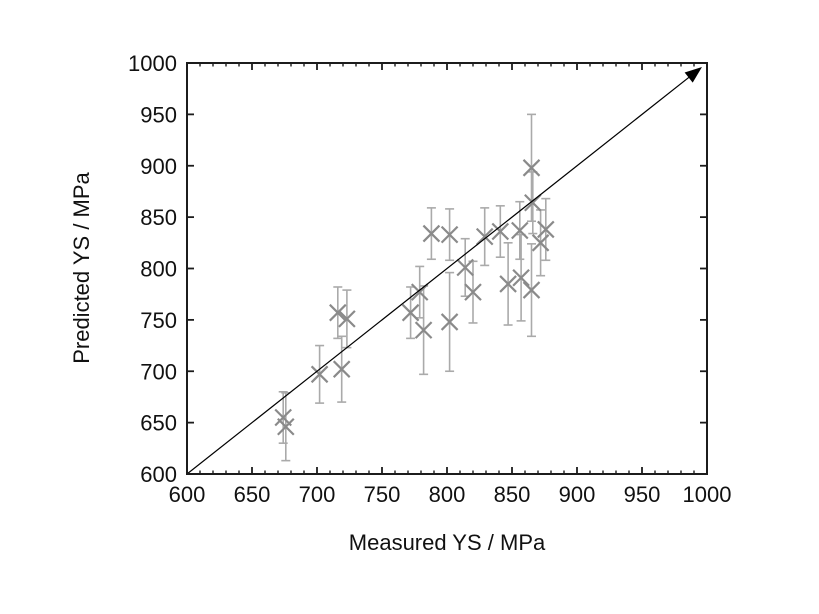 The width and height of the screenshot is (819, 614). What do you see at coordinates (158, 423) in the screenshot?
I see `y-tick-label: 650` at bounding box center [158, 423].